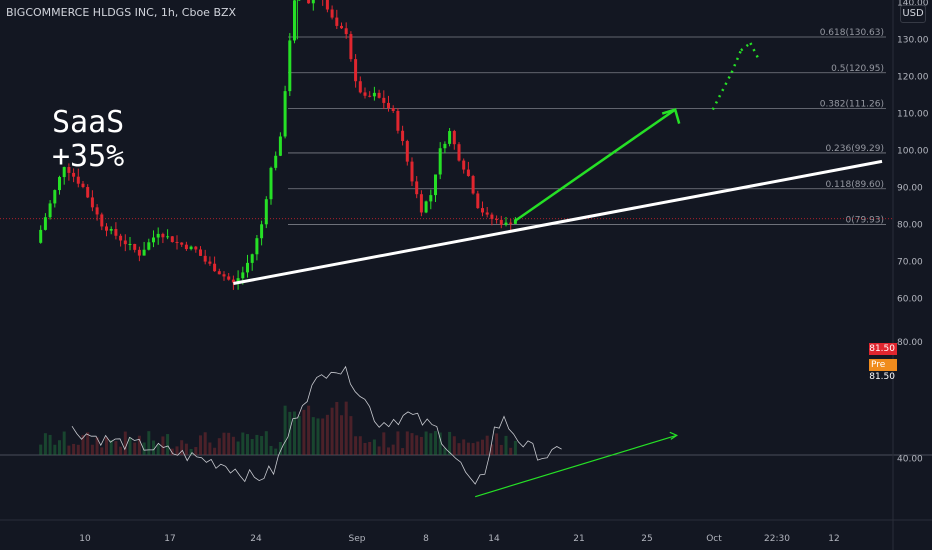 The image size is (932, 550). What do you see at coordinates (833, 539) in the screenshot?
I see `x-tick-label: 12` at bounding box center [833, 539].